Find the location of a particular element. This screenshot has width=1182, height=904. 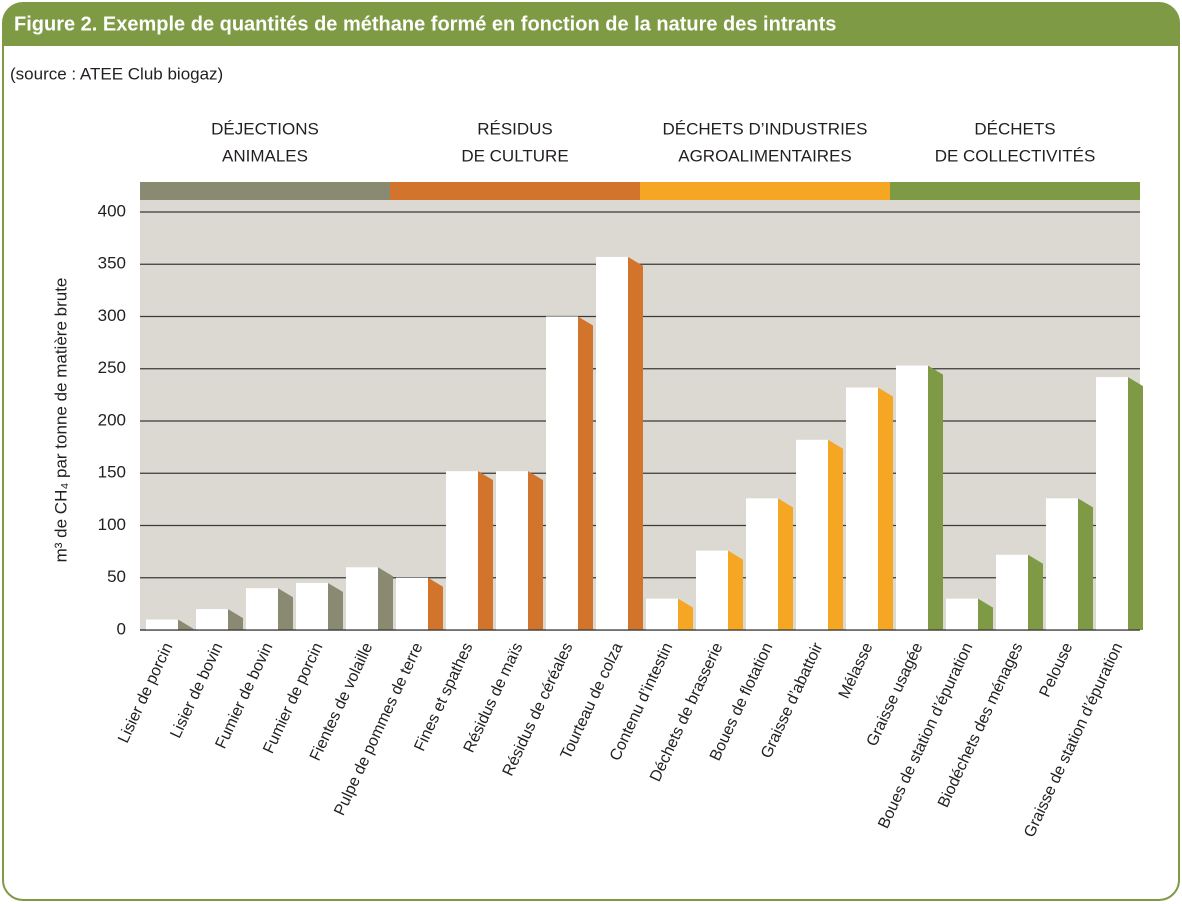

y-tick-label: 400 is located at coordinates (112, 210).